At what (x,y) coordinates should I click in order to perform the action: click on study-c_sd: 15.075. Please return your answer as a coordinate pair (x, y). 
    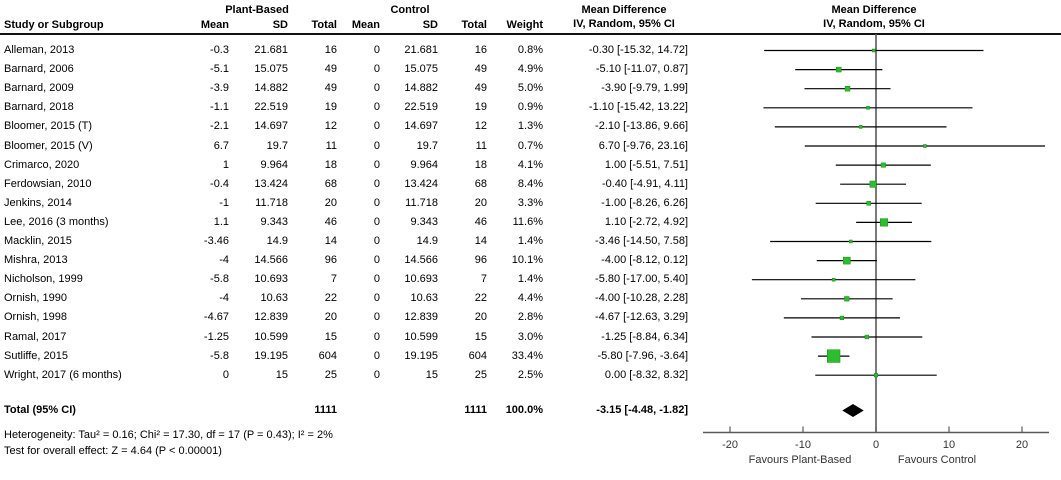
    Looking at the image, I should click on (421, 69).